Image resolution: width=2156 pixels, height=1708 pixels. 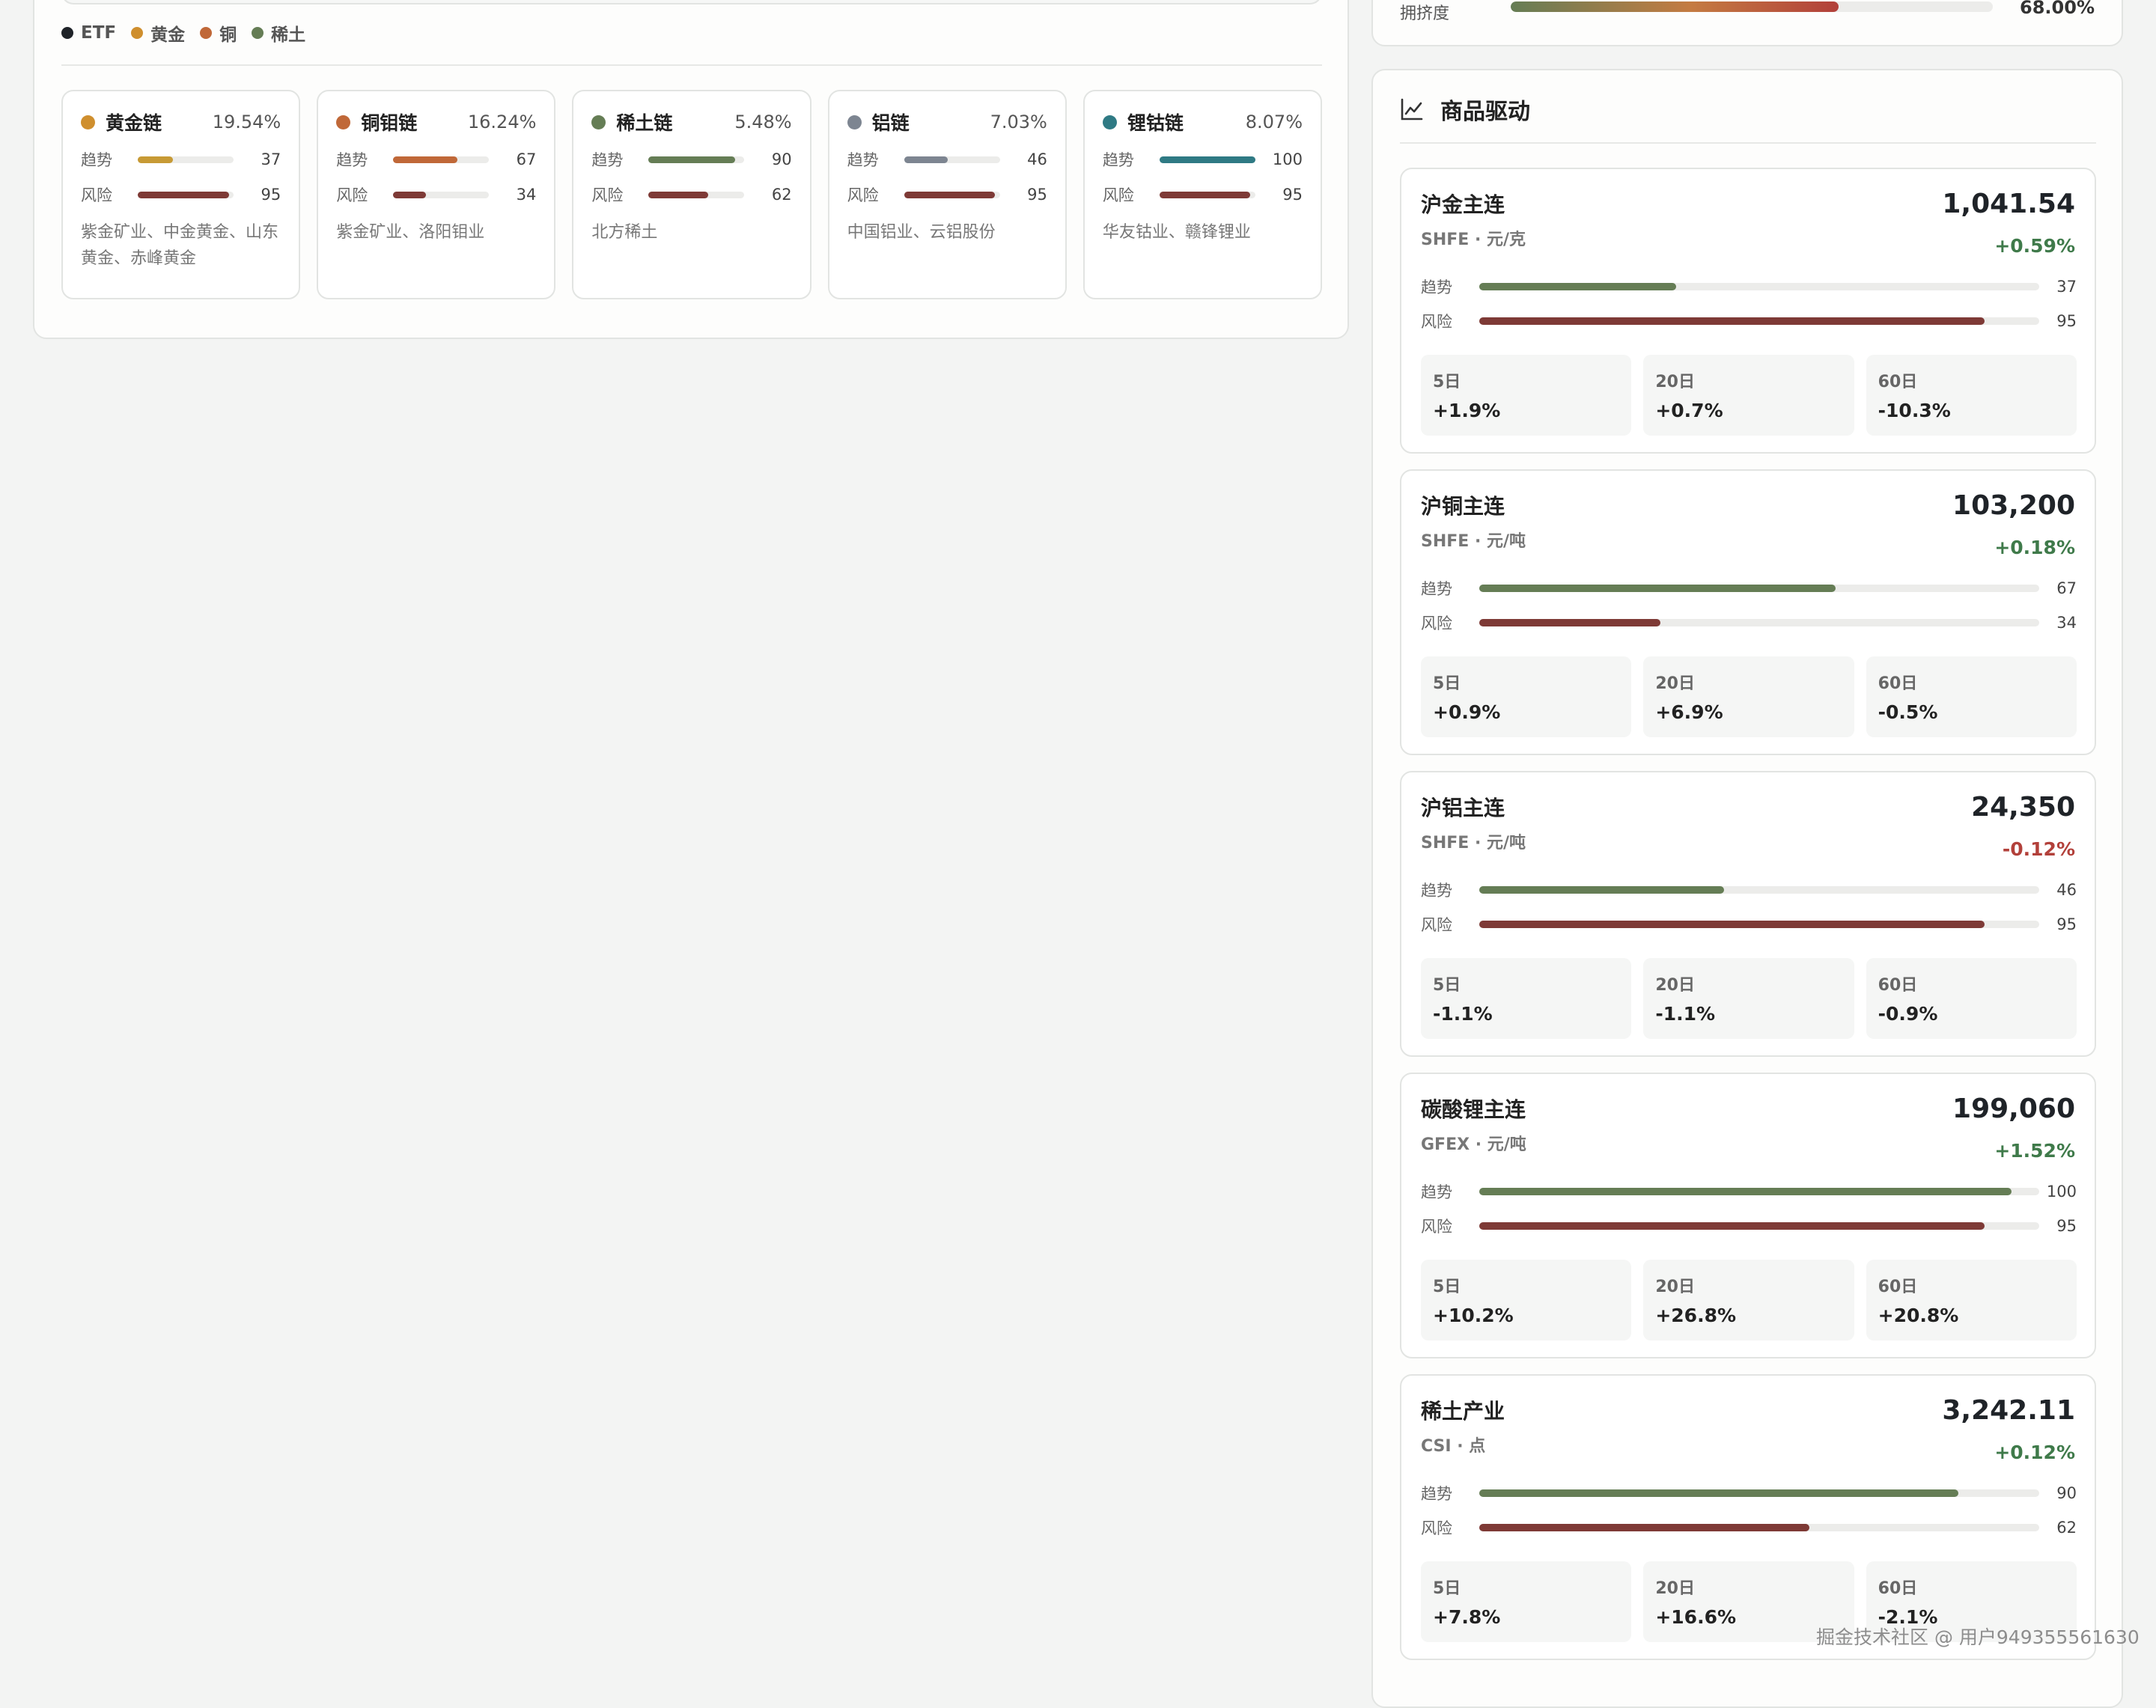 What do you see at coordinates (1473, 844) in the screenshot?
I see `commodity-exchange-unit: SHFE · 元/吨` at bounding box center [1473, 844].